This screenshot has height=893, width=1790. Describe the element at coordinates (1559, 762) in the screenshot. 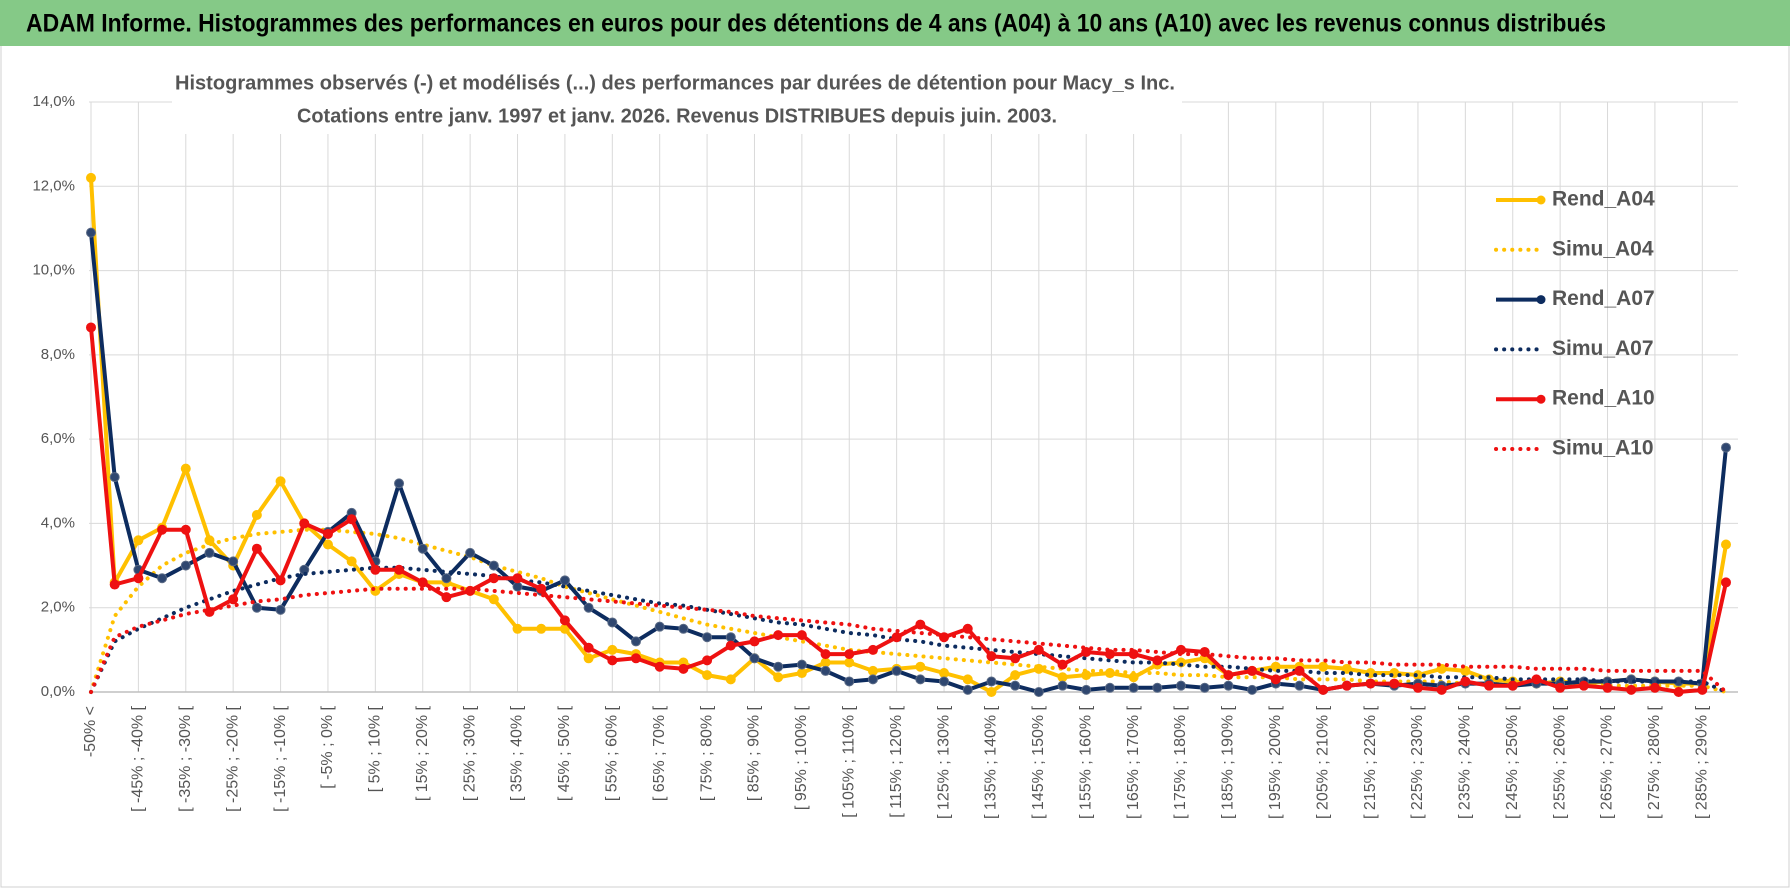

I see `x-tick-label: [ 255% ; 260% [` at that location.